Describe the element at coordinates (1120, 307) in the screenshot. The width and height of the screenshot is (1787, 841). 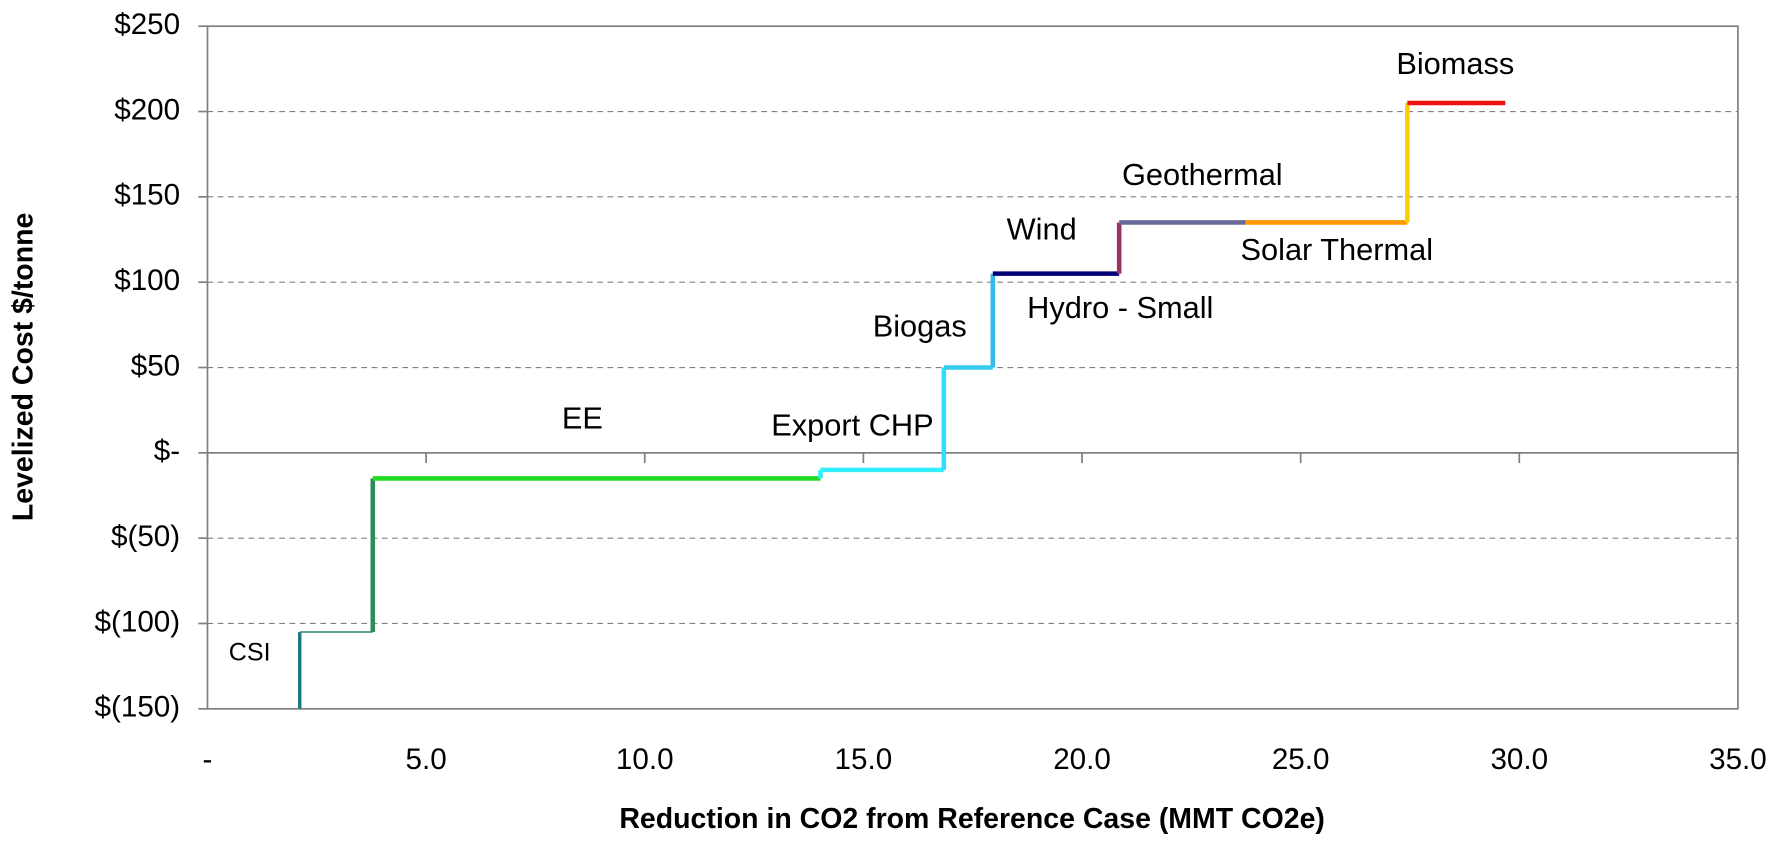
I see `series-label: Hydro - Small` at that location.